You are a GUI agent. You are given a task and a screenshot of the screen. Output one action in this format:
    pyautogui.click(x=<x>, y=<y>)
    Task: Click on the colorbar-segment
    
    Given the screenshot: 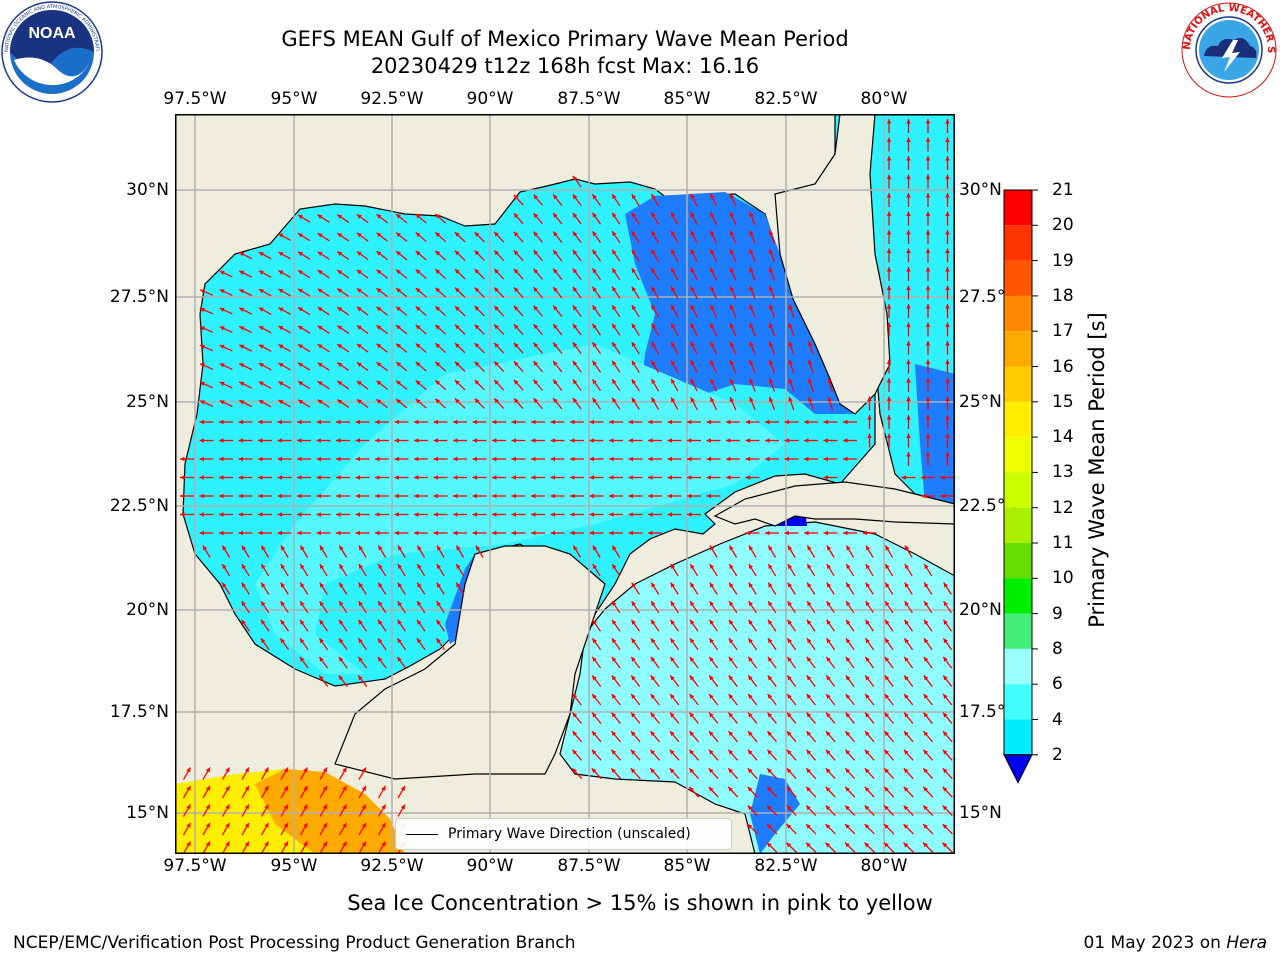 What is the action you would take?
    pyautogui.click(x=1018, y=666)
    